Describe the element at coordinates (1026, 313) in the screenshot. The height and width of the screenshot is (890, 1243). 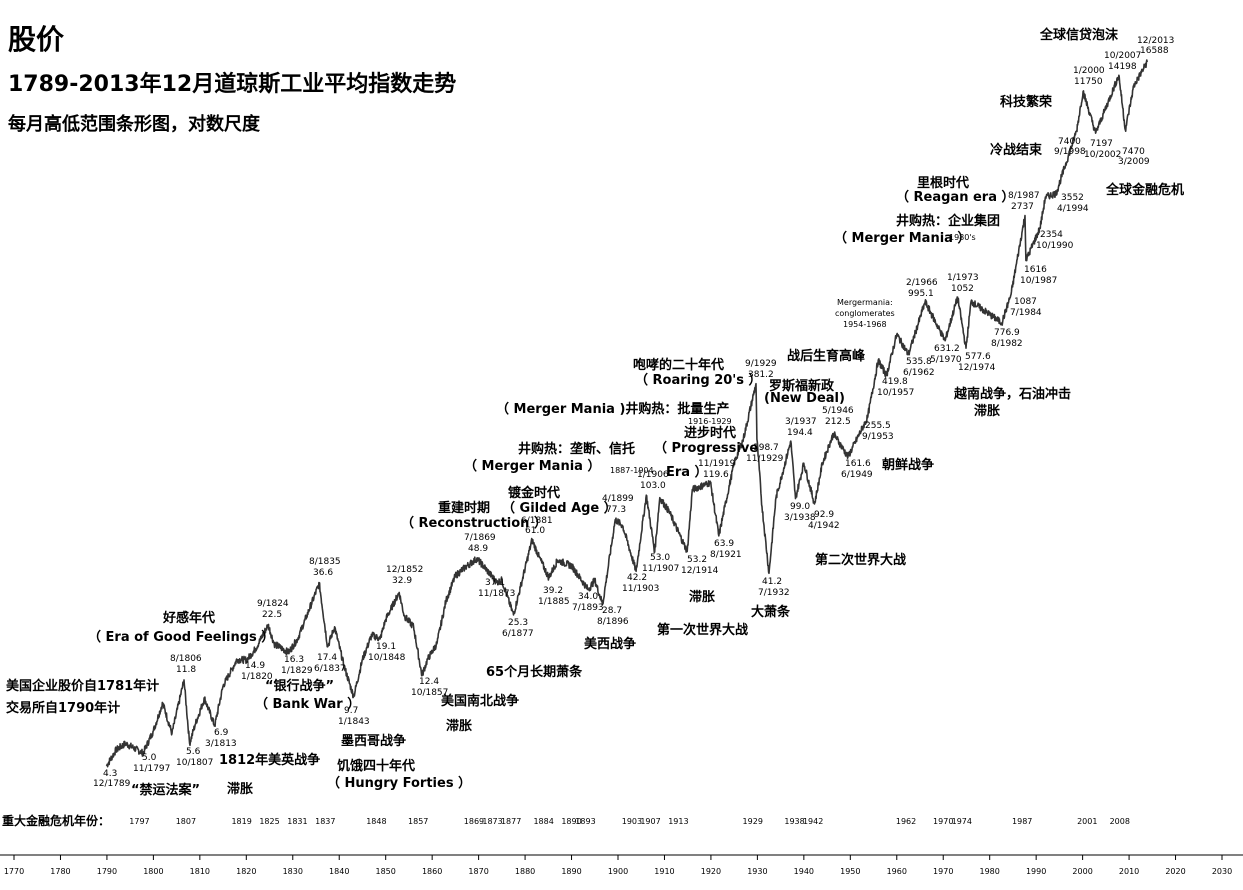
I see `label-1984-date: 7/1984` at that location.